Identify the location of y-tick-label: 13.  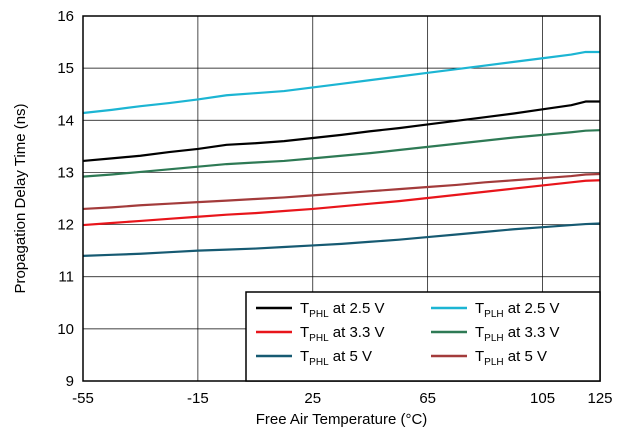
(65, 172).